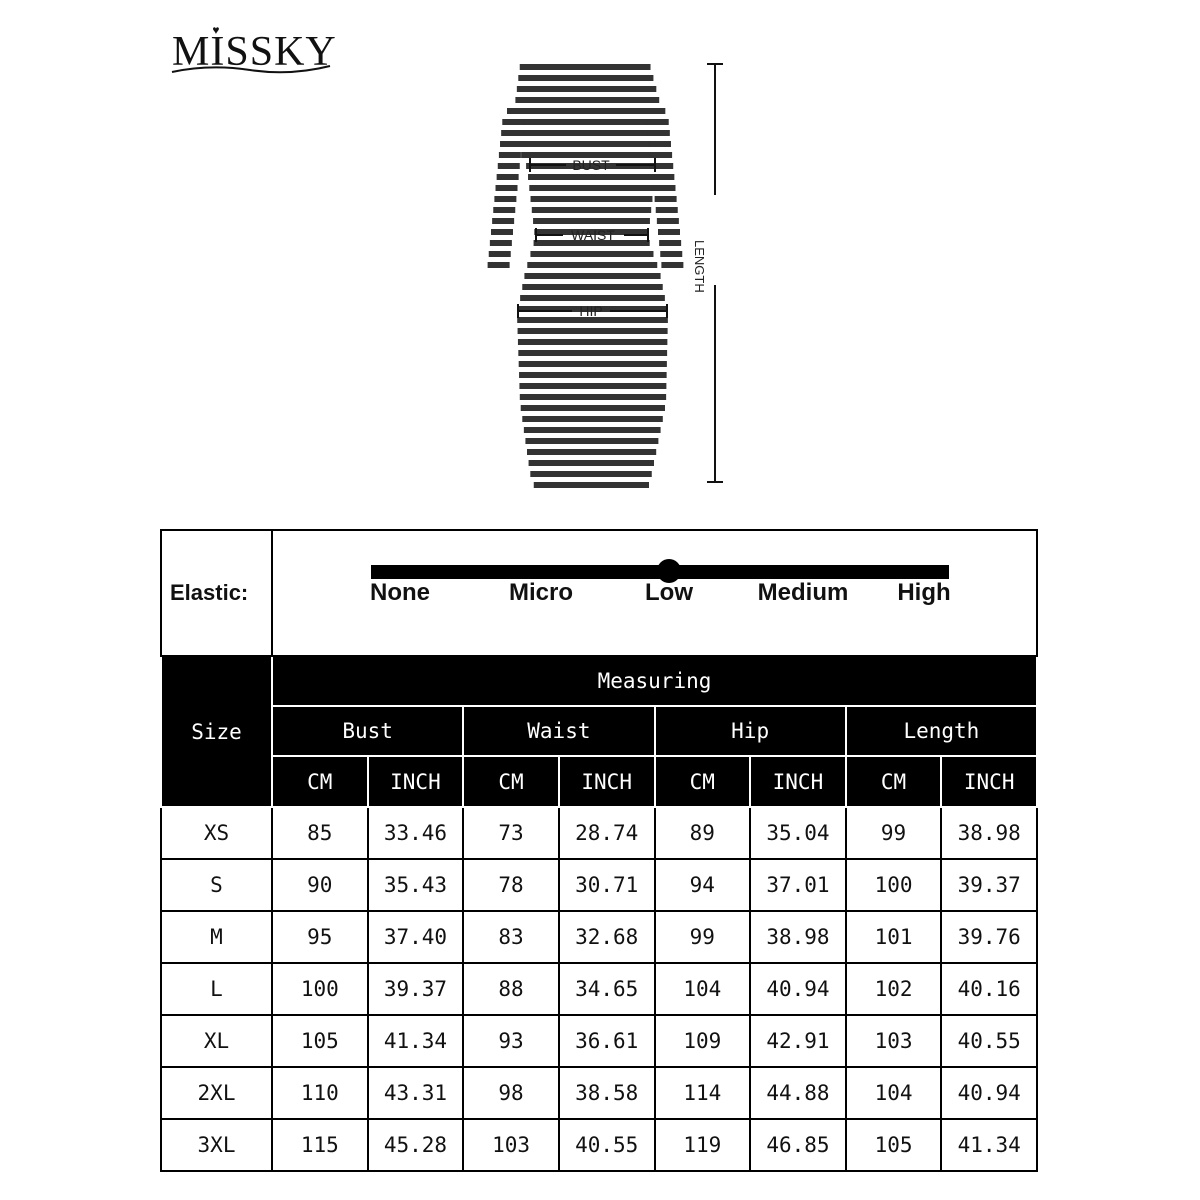 The height and width of the screenshot is (1200, 1200). I want to click on value-cell: 35.43, so click(415, 885).